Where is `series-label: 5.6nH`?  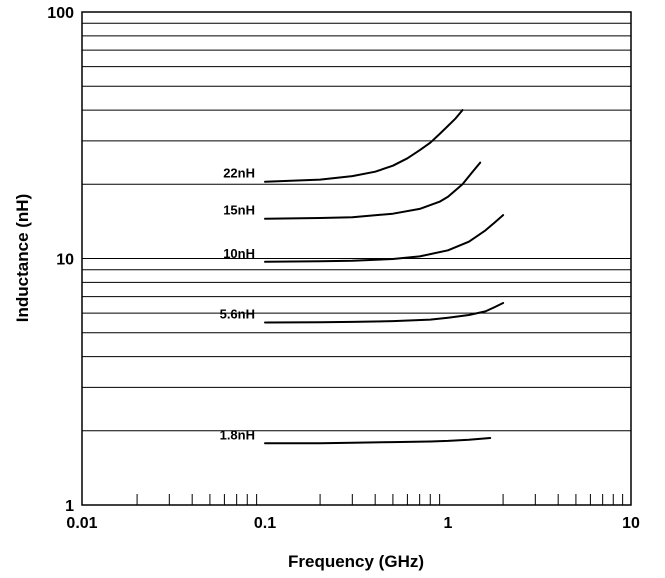
series-label: 5.6nH is located at coordinates (237, 314).